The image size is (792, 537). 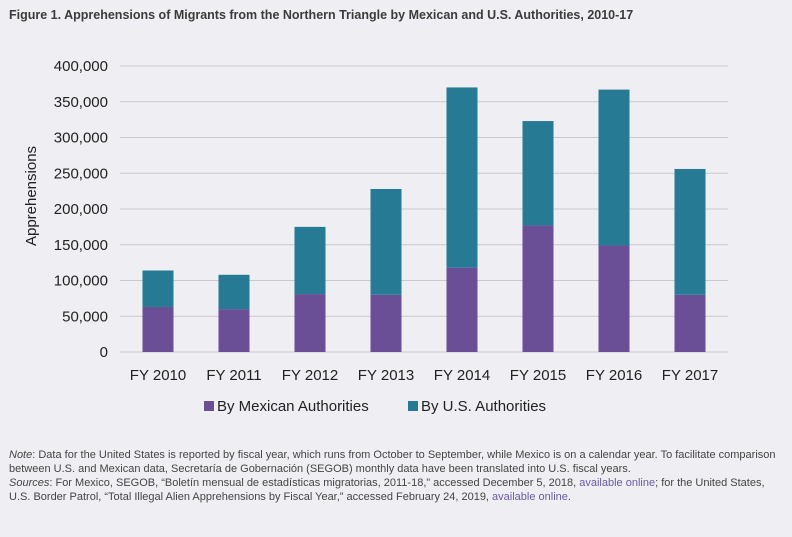 I want to click on y-tick-label: 150,000, so click(x=81, y=245).